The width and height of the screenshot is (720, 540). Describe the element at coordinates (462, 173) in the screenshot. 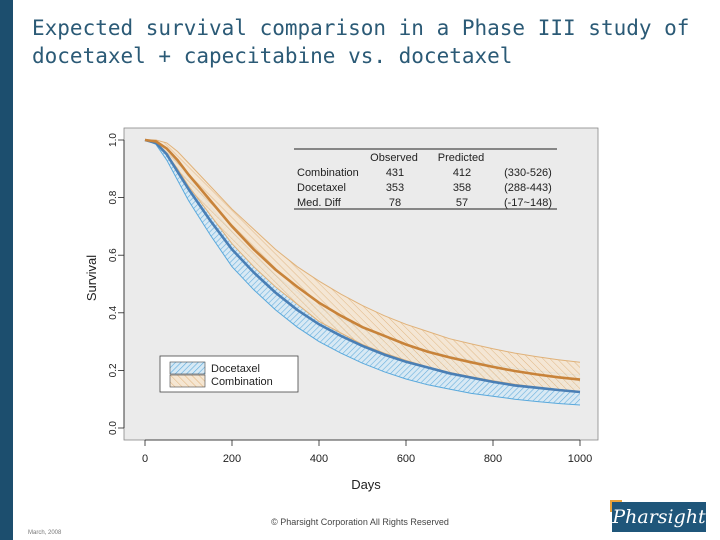

I see `table-cell: 412` at that location.